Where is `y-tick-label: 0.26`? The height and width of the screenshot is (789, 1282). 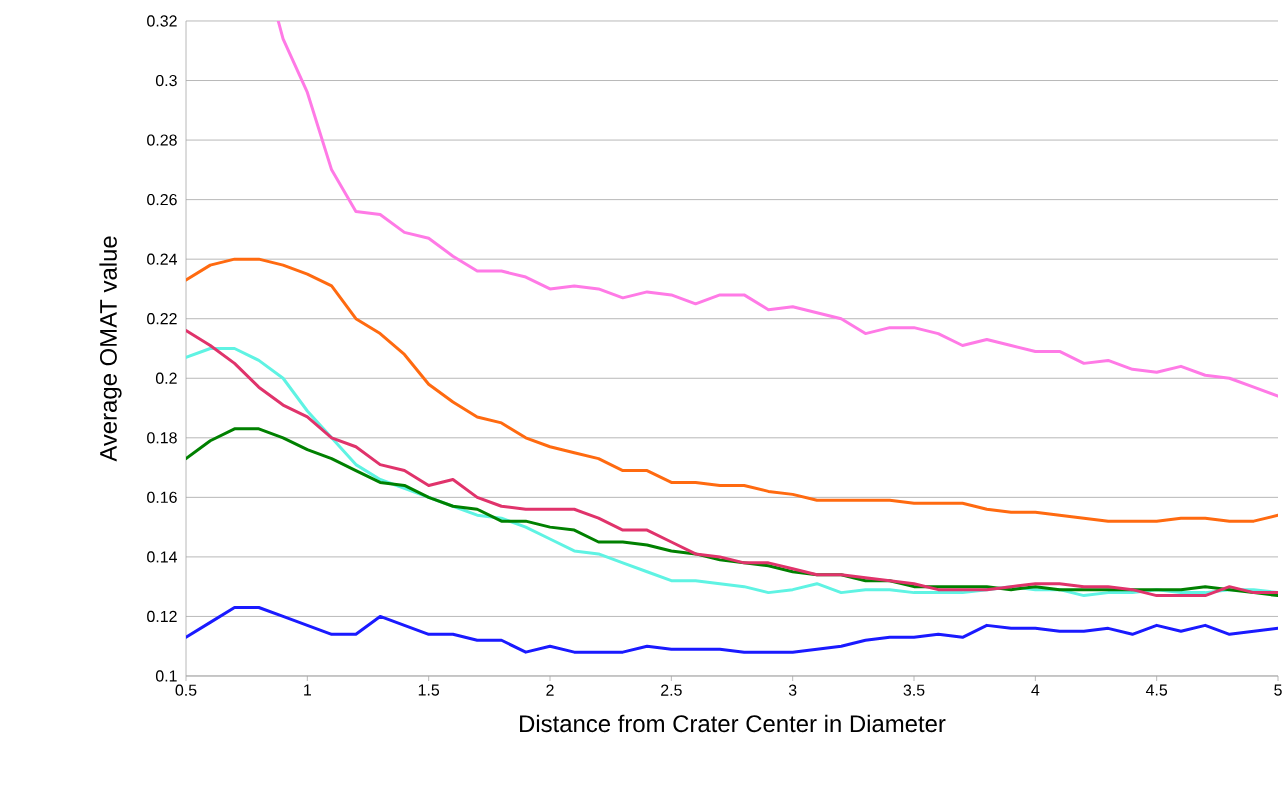 y-tick-label: 0.26 is located at coordinates (162, 199).